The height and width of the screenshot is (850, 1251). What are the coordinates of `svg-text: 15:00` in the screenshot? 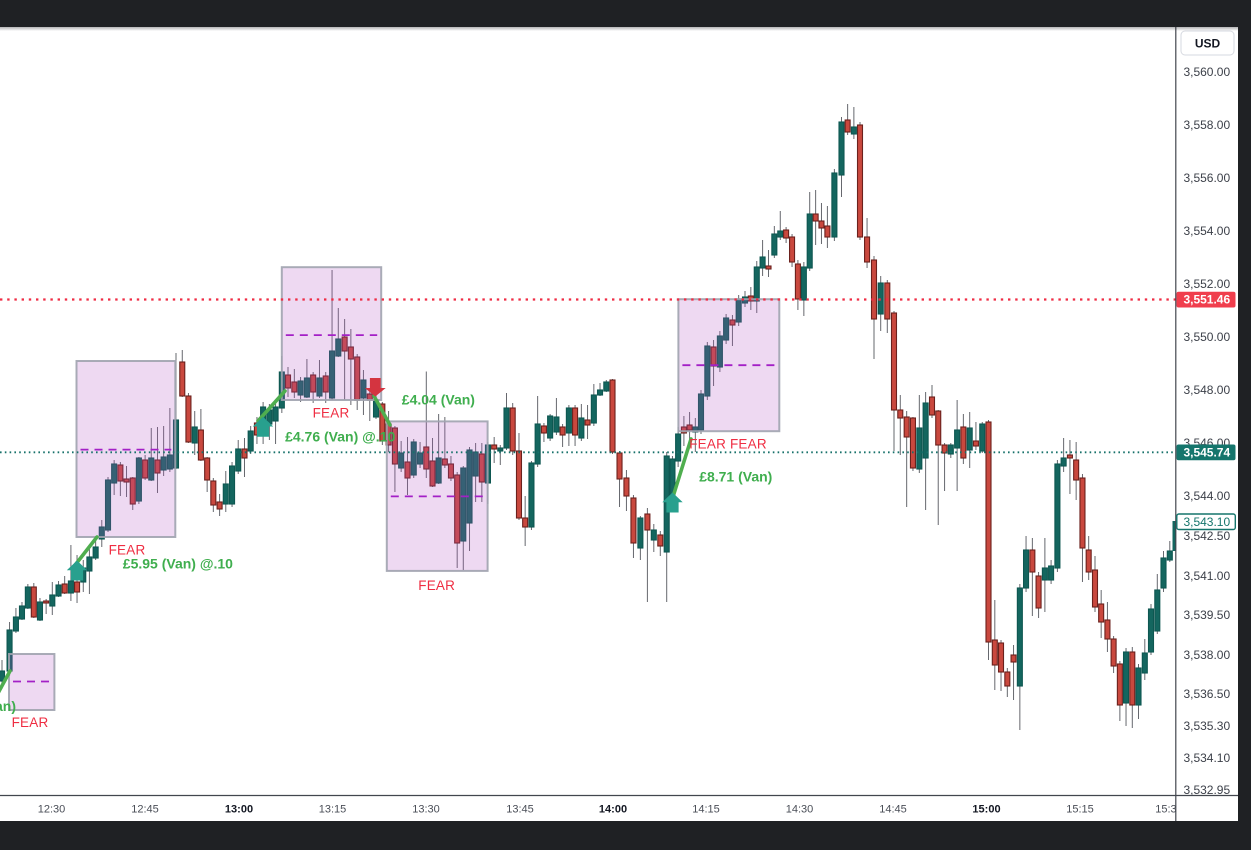 It's located at (986, 810).